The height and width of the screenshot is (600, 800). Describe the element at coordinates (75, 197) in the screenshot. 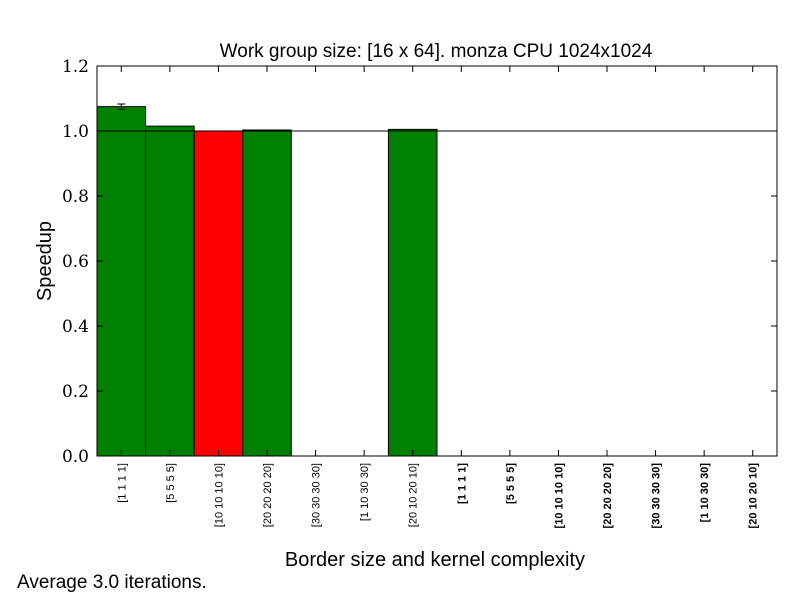

I see `y-tick-label: 0.8` at that location.